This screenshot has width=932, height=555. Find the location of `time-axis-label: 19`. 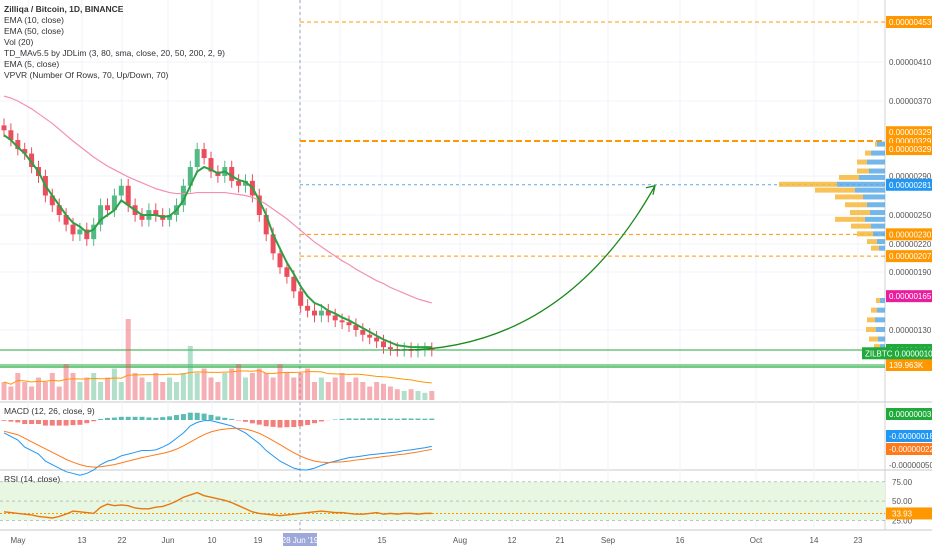

time-axis-label: 19 is located at coordinates (258, 540).